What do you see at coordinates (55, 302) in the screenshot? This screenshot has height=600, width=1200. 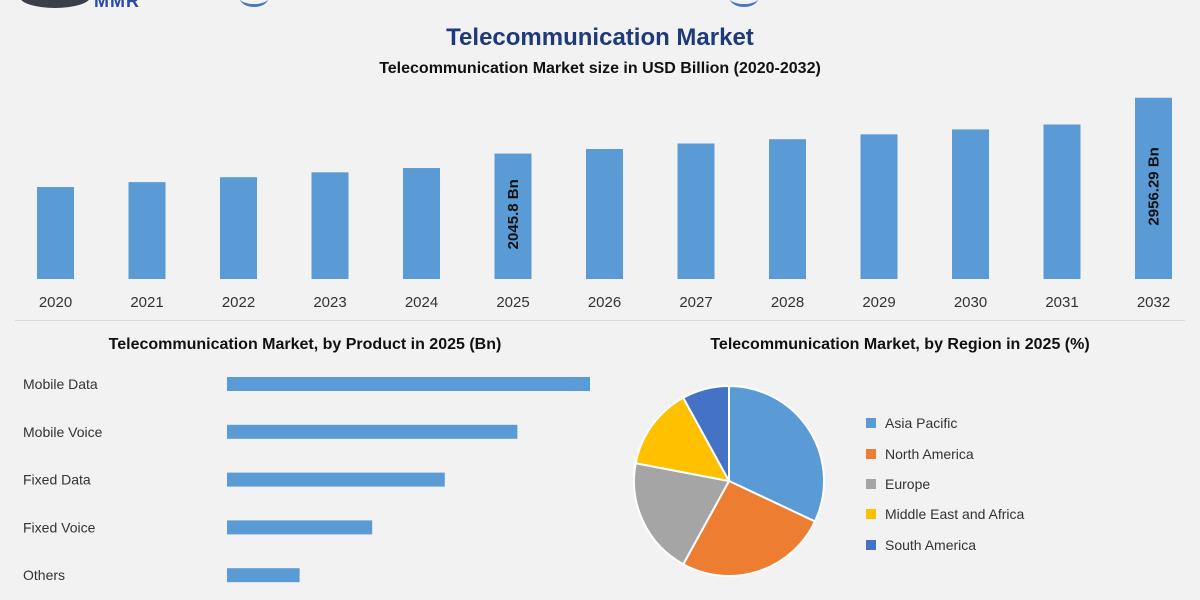 I see `x-tick-label: 2020` at bounding box center [55, 302].